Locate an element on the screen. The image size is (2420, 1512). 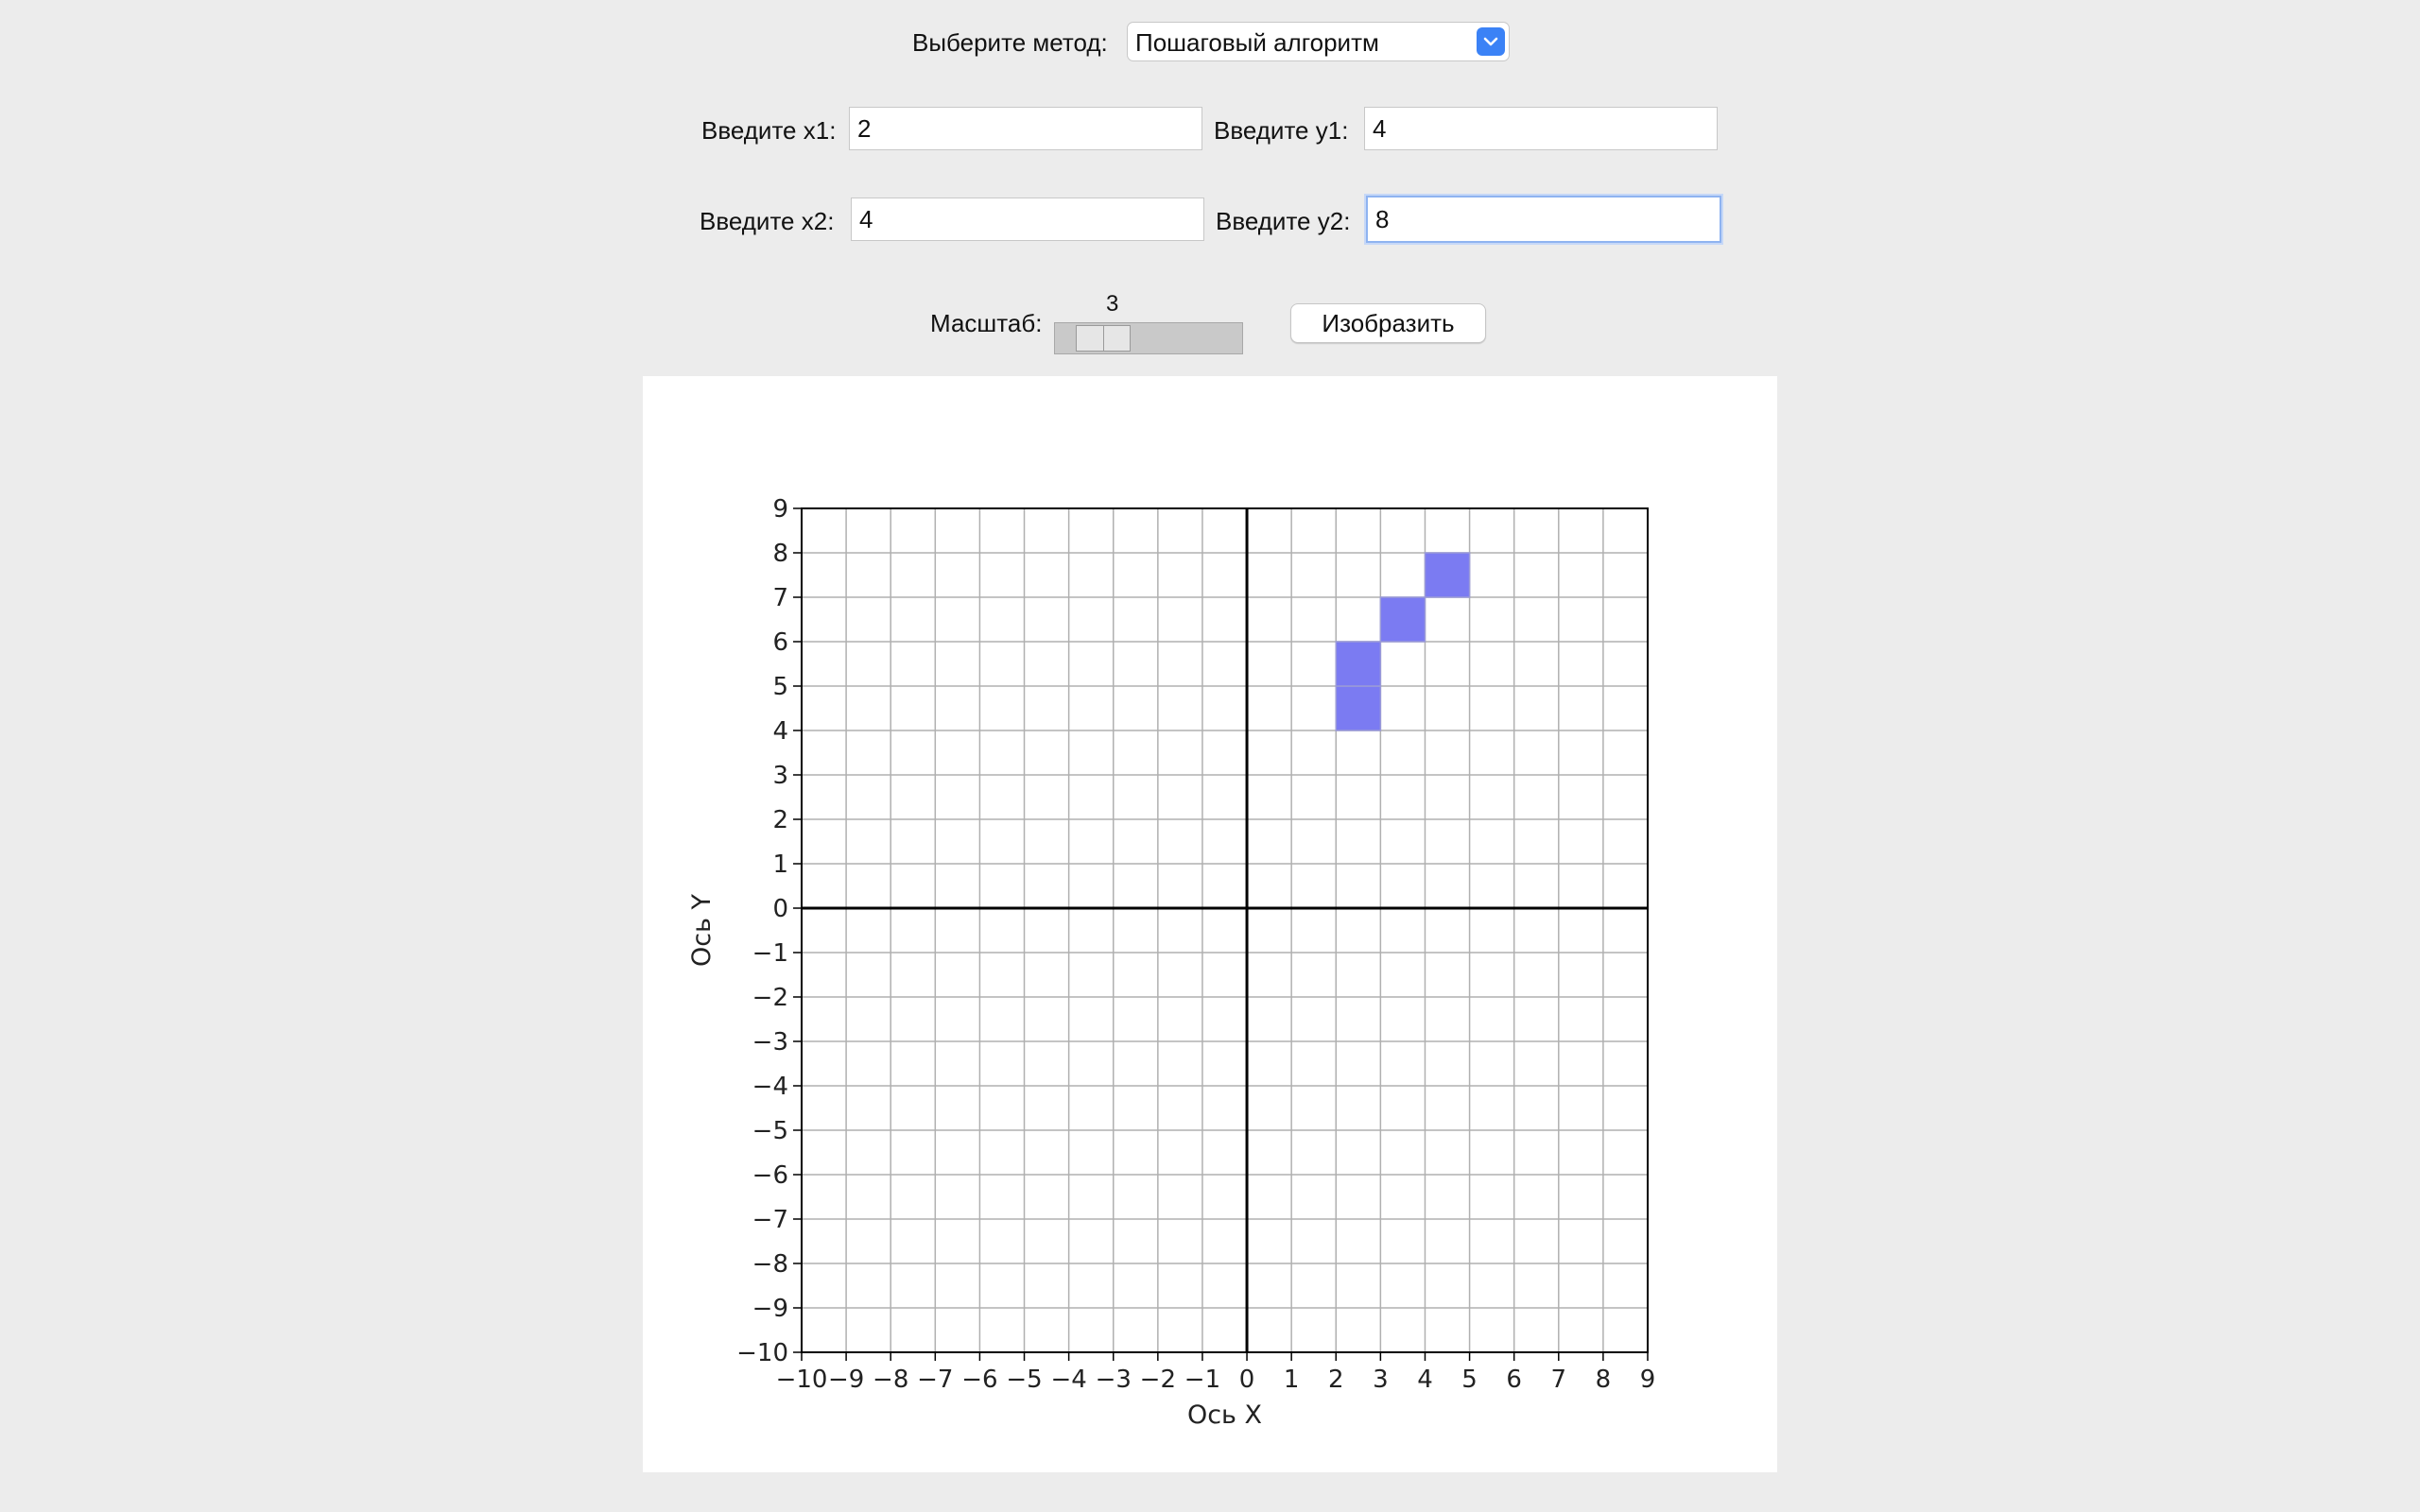
y-tick-label: 1 is located at coordinates (780, 864).